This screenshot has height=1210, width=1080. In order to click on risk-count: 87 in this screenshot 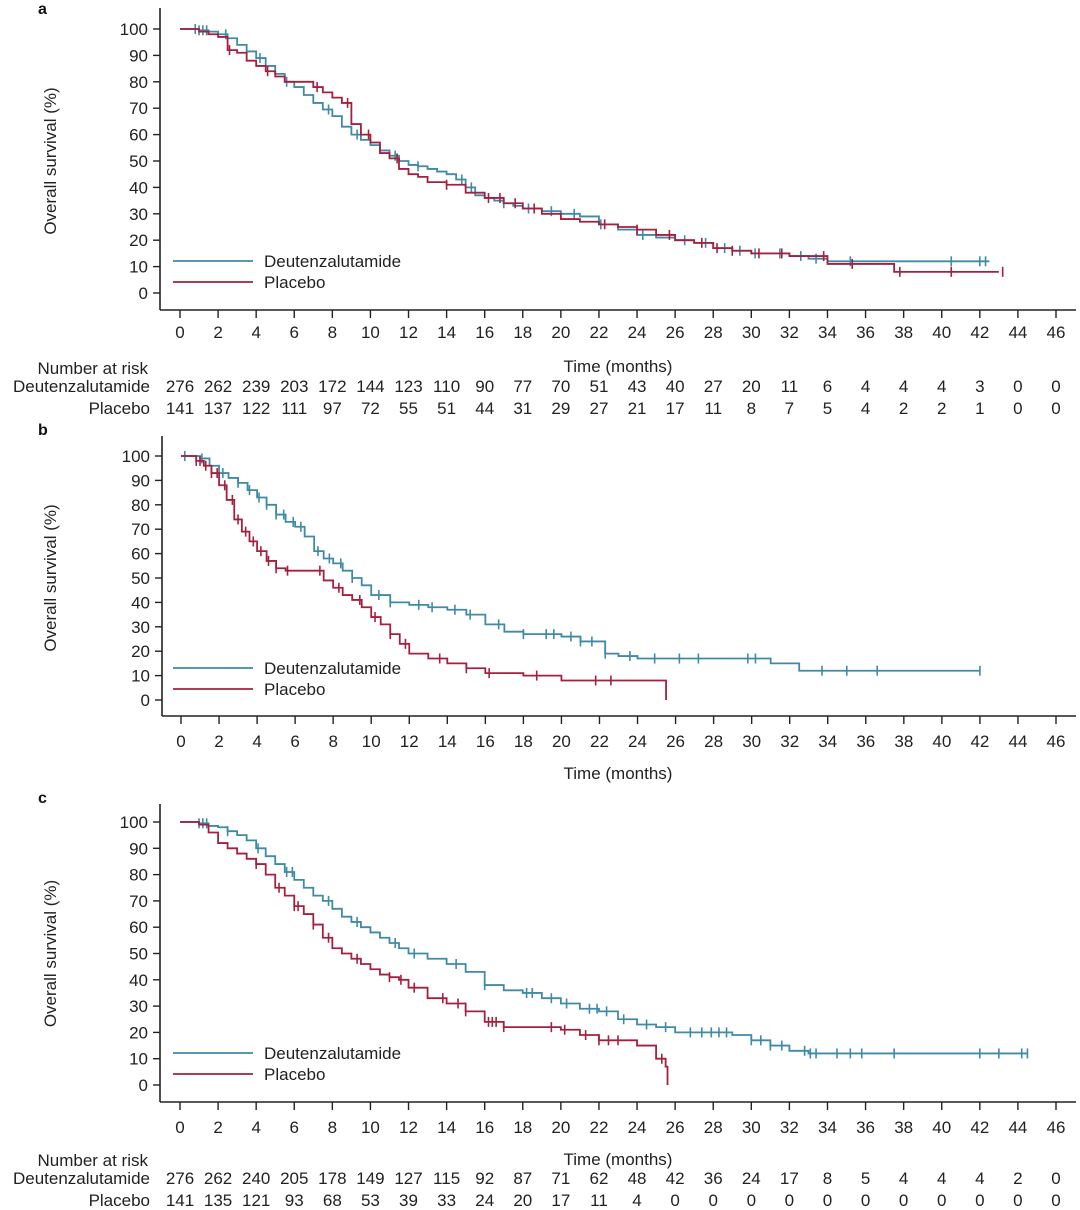, I will do `click(522, 1178)`.